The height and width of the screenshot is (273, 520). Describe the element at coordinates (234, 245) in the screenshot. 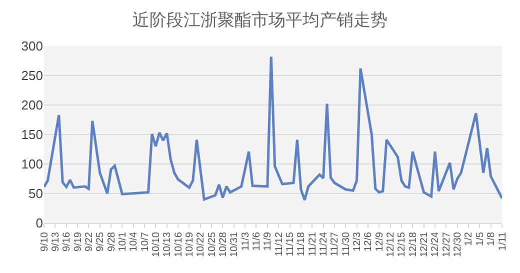

I see `x-tick-label: 10/31` at that location.